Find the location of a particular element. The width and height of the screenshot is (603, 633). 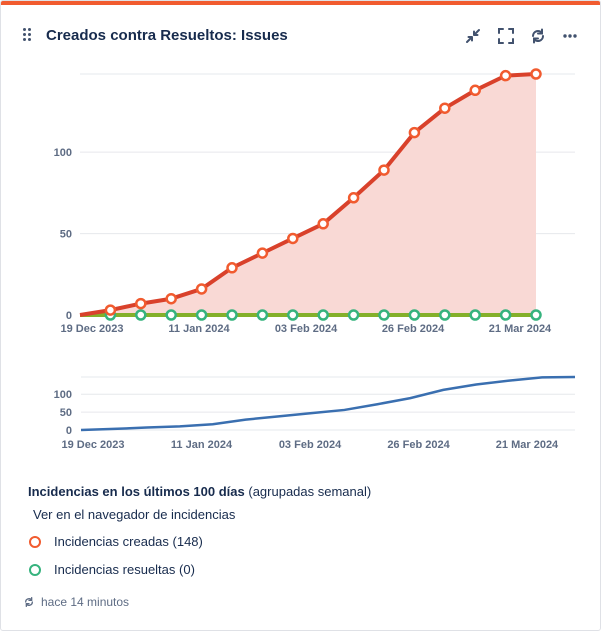

refresh-small-icon is located at coordinates (29, 602).